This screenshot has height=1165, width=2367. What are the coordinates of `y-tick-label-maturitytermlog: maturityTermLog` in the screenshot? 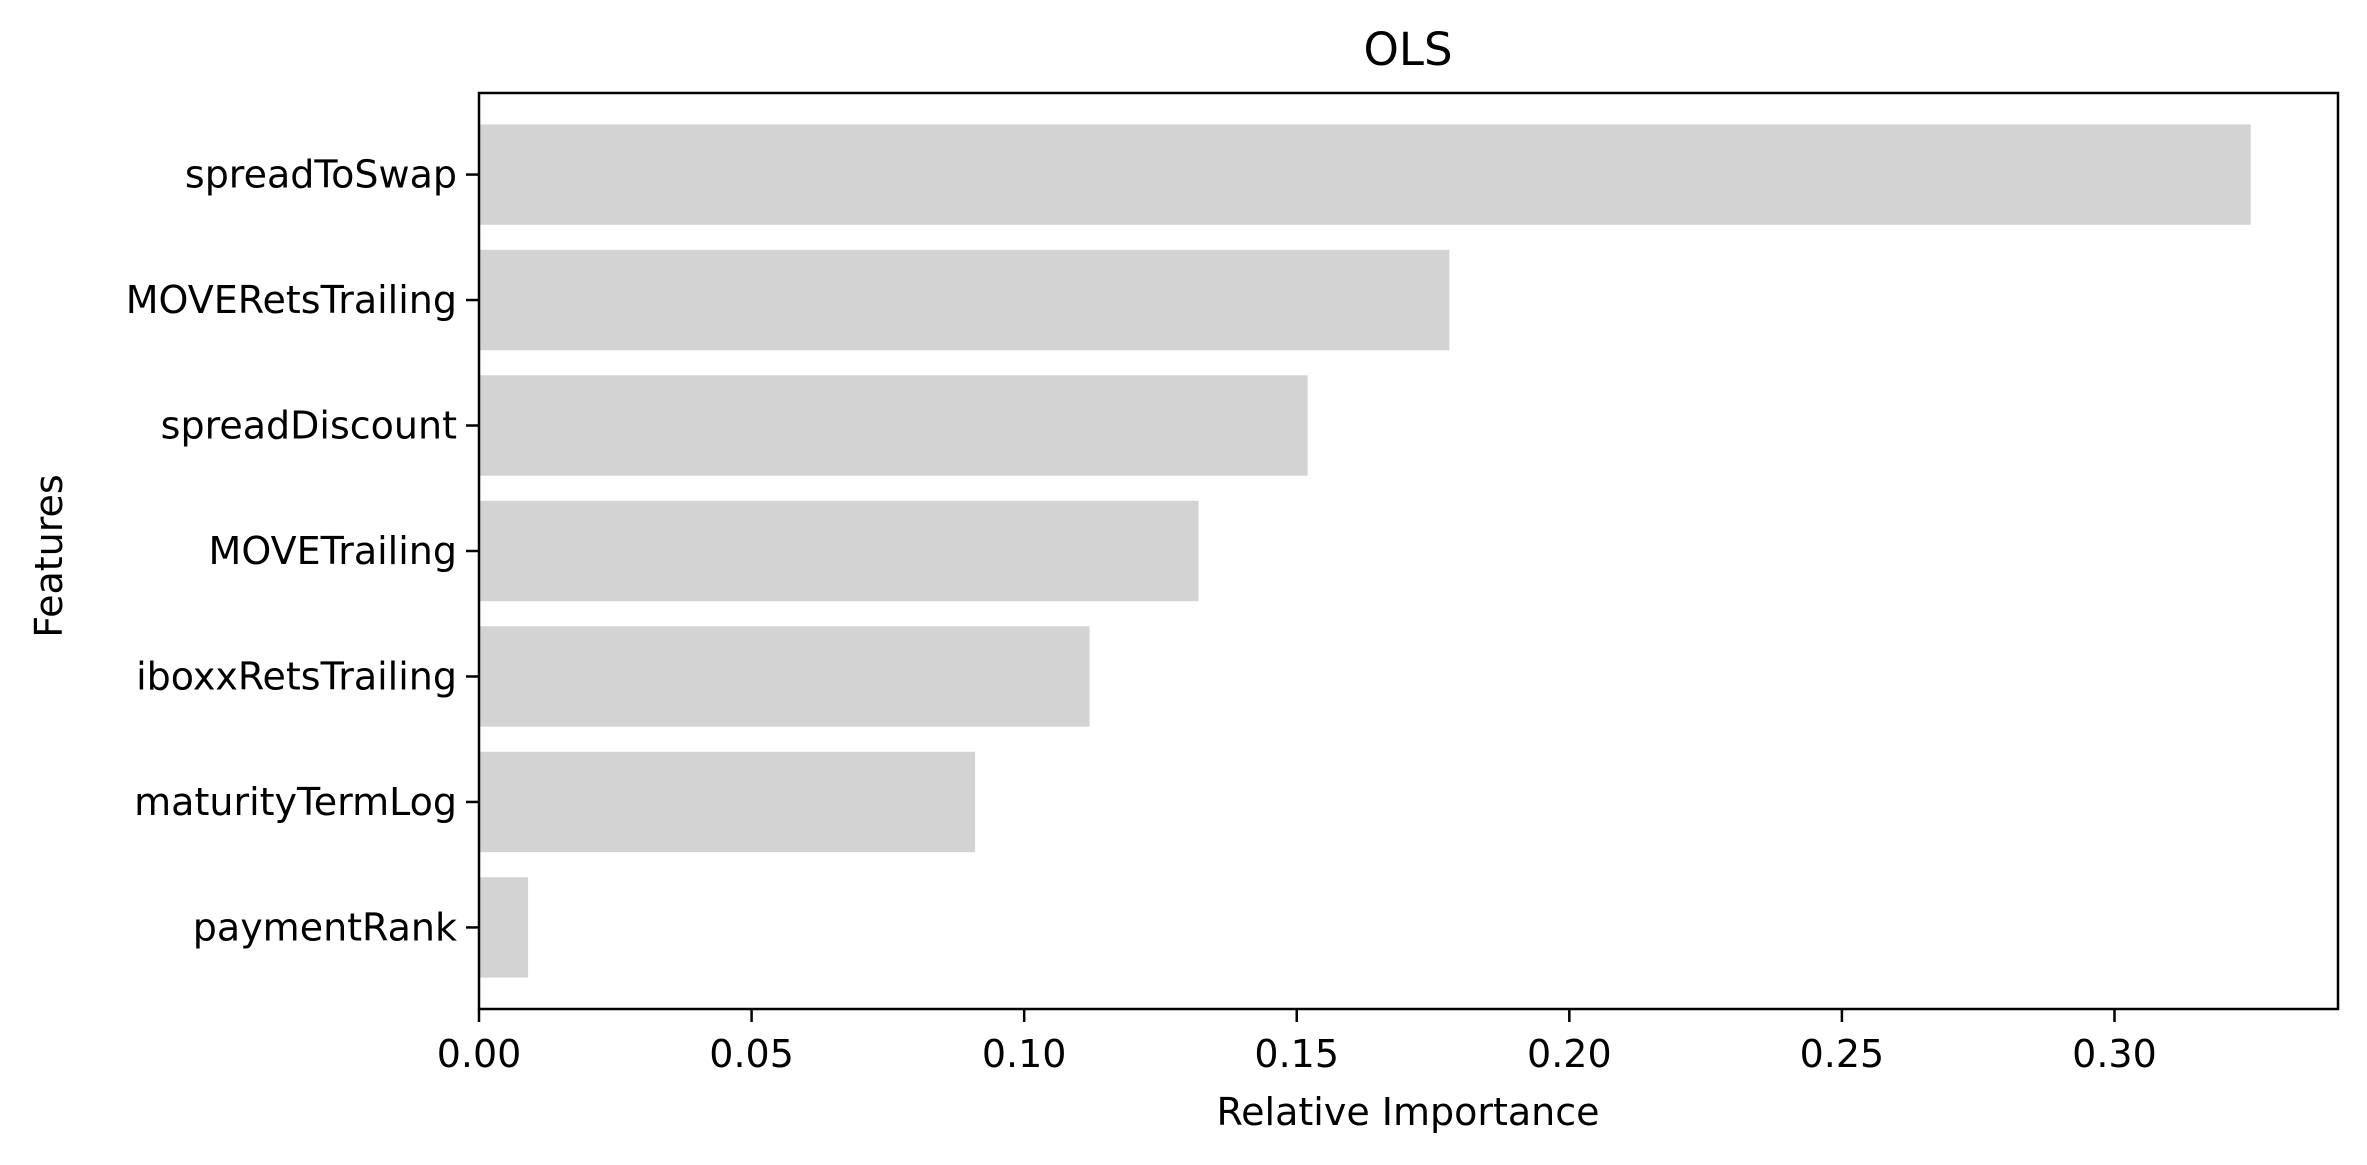 It's located at (295, 802).